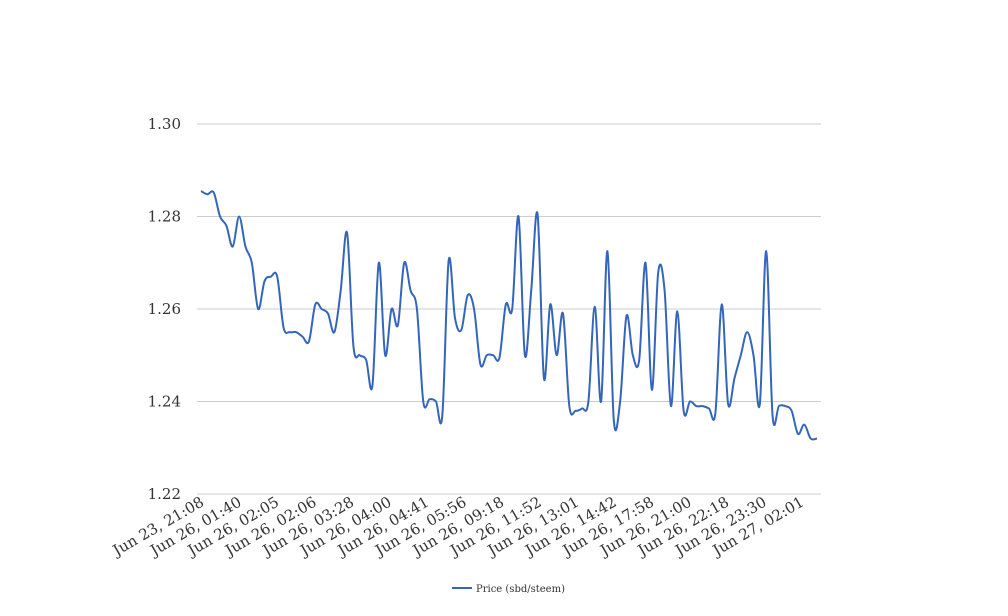  Describe the element at coordinates (164, 124) in the screenshot. I see `y-tick-label: 1.30` at that location.